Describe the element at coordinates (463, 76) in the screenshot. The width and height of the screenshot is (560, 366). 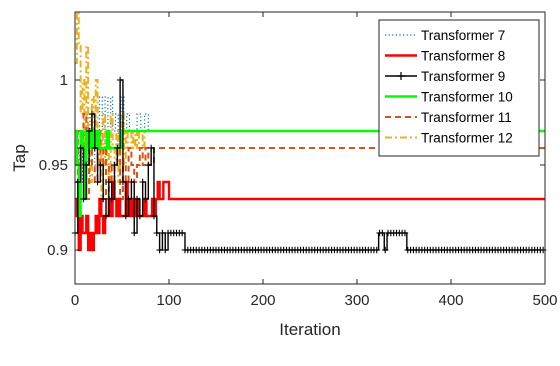
I see `legend-label: Transformer 9` at that location.